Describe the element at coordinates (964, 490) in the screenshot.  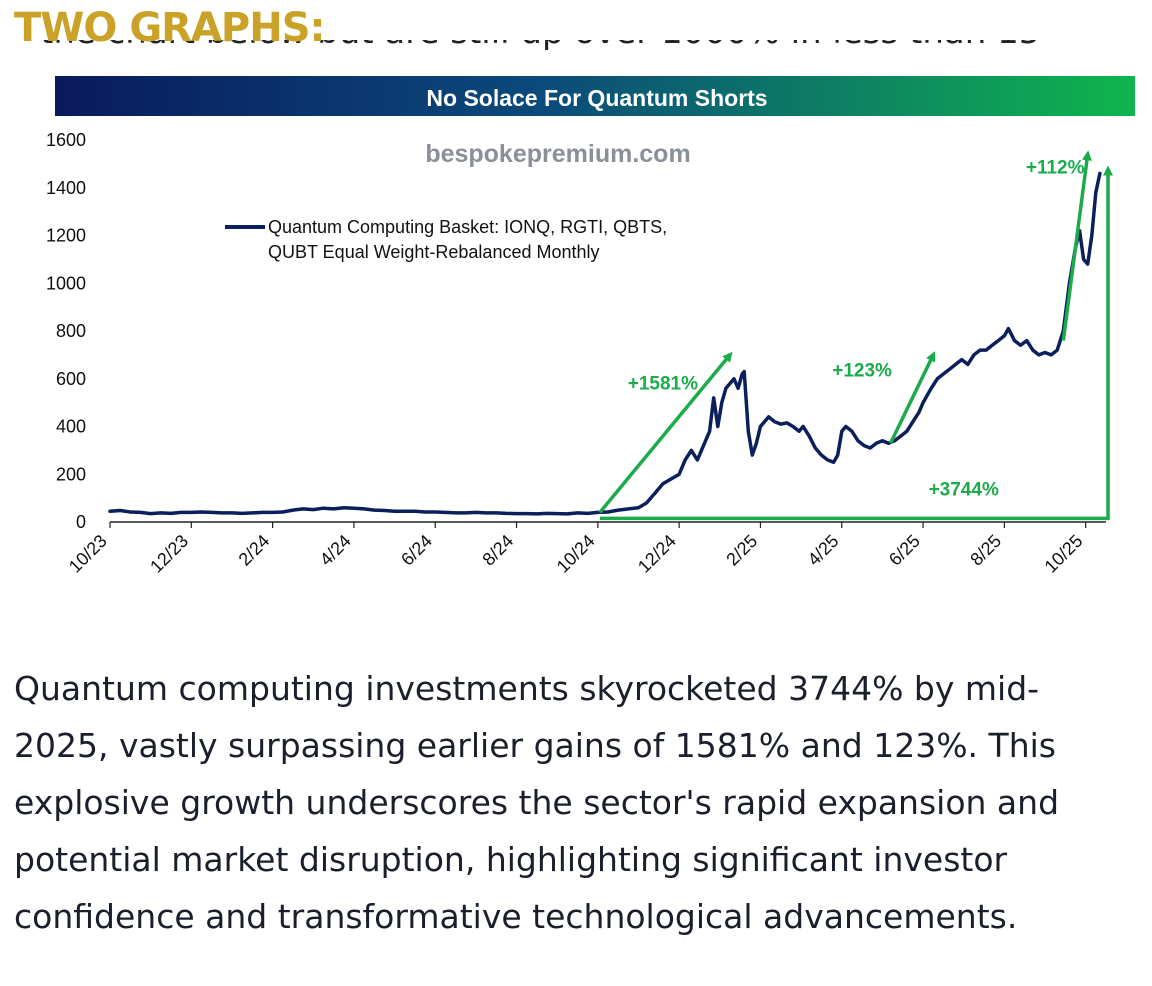
I see `annotation-label: +3744%` at that location.